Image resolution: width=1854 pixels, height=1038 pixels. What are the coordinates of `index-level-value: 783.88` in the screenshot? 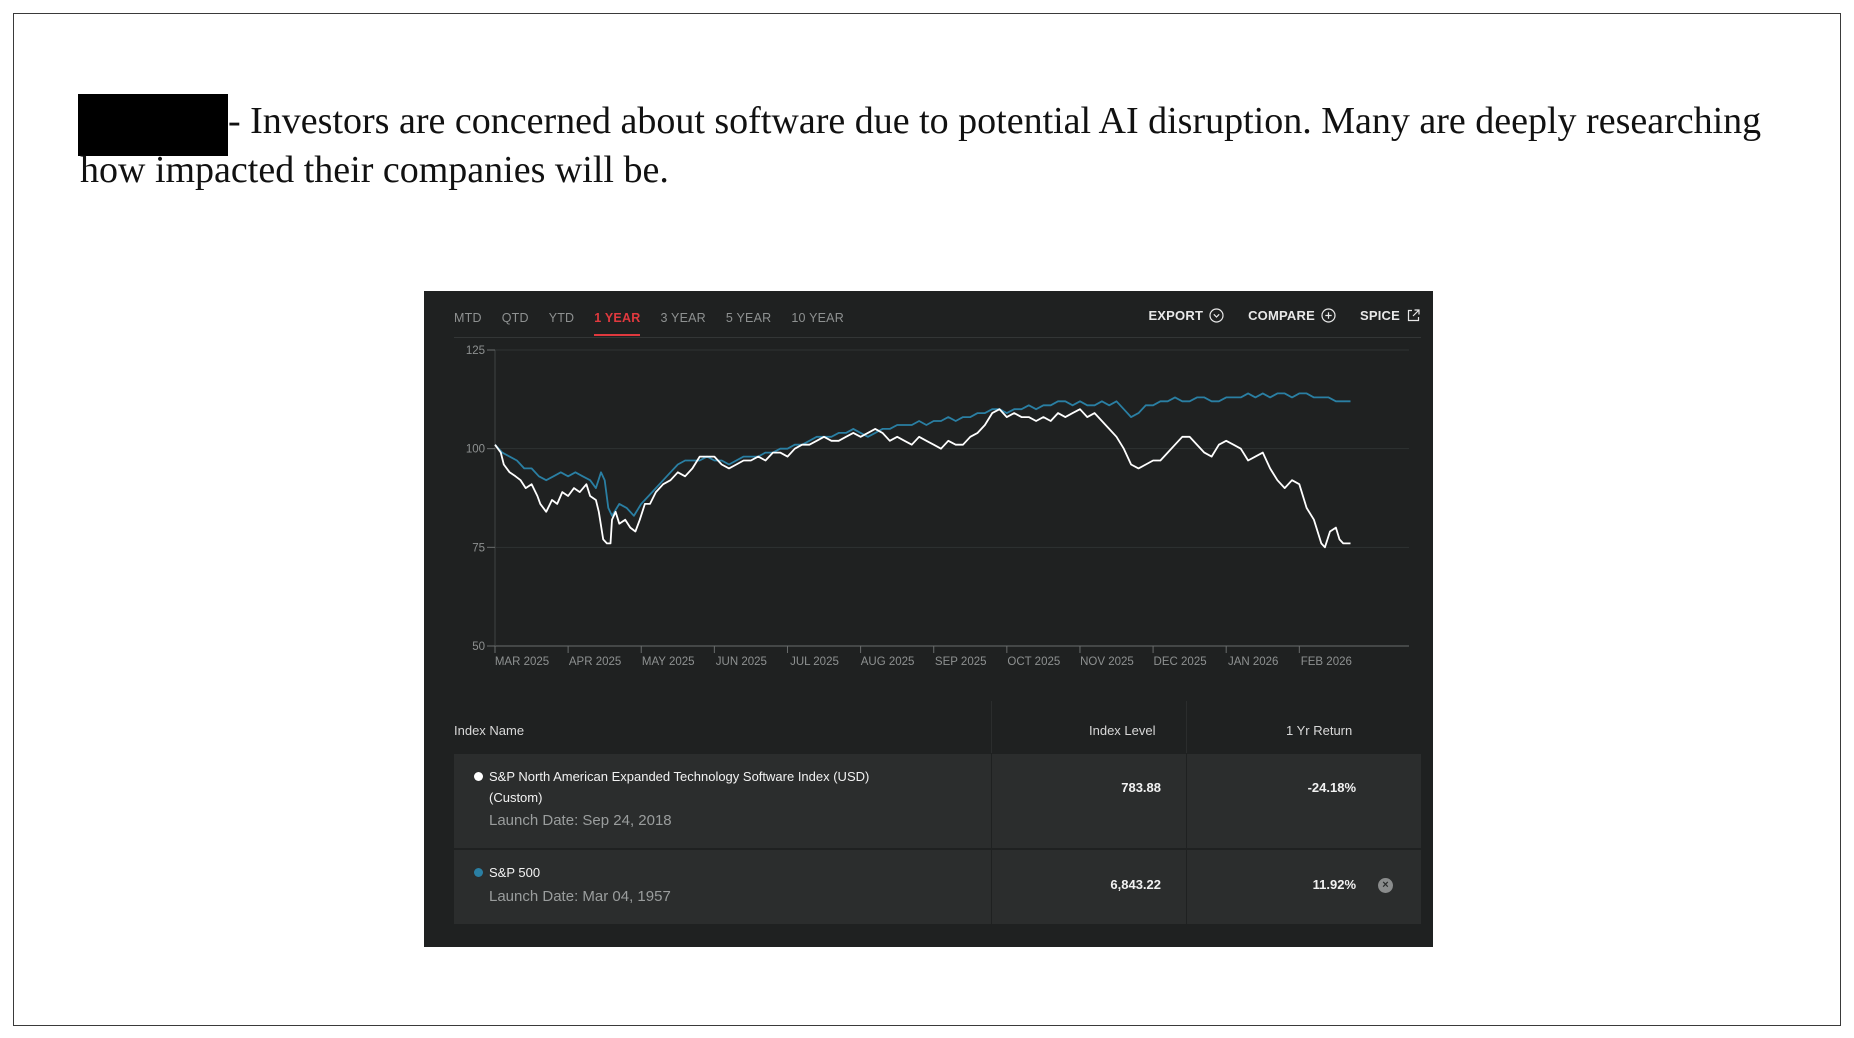 It's located at (1141, 787).